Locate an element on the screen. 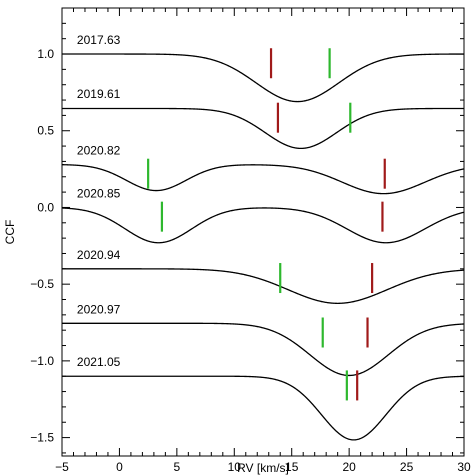  x-tick-label: 30 is located at coordinates (464, 467).